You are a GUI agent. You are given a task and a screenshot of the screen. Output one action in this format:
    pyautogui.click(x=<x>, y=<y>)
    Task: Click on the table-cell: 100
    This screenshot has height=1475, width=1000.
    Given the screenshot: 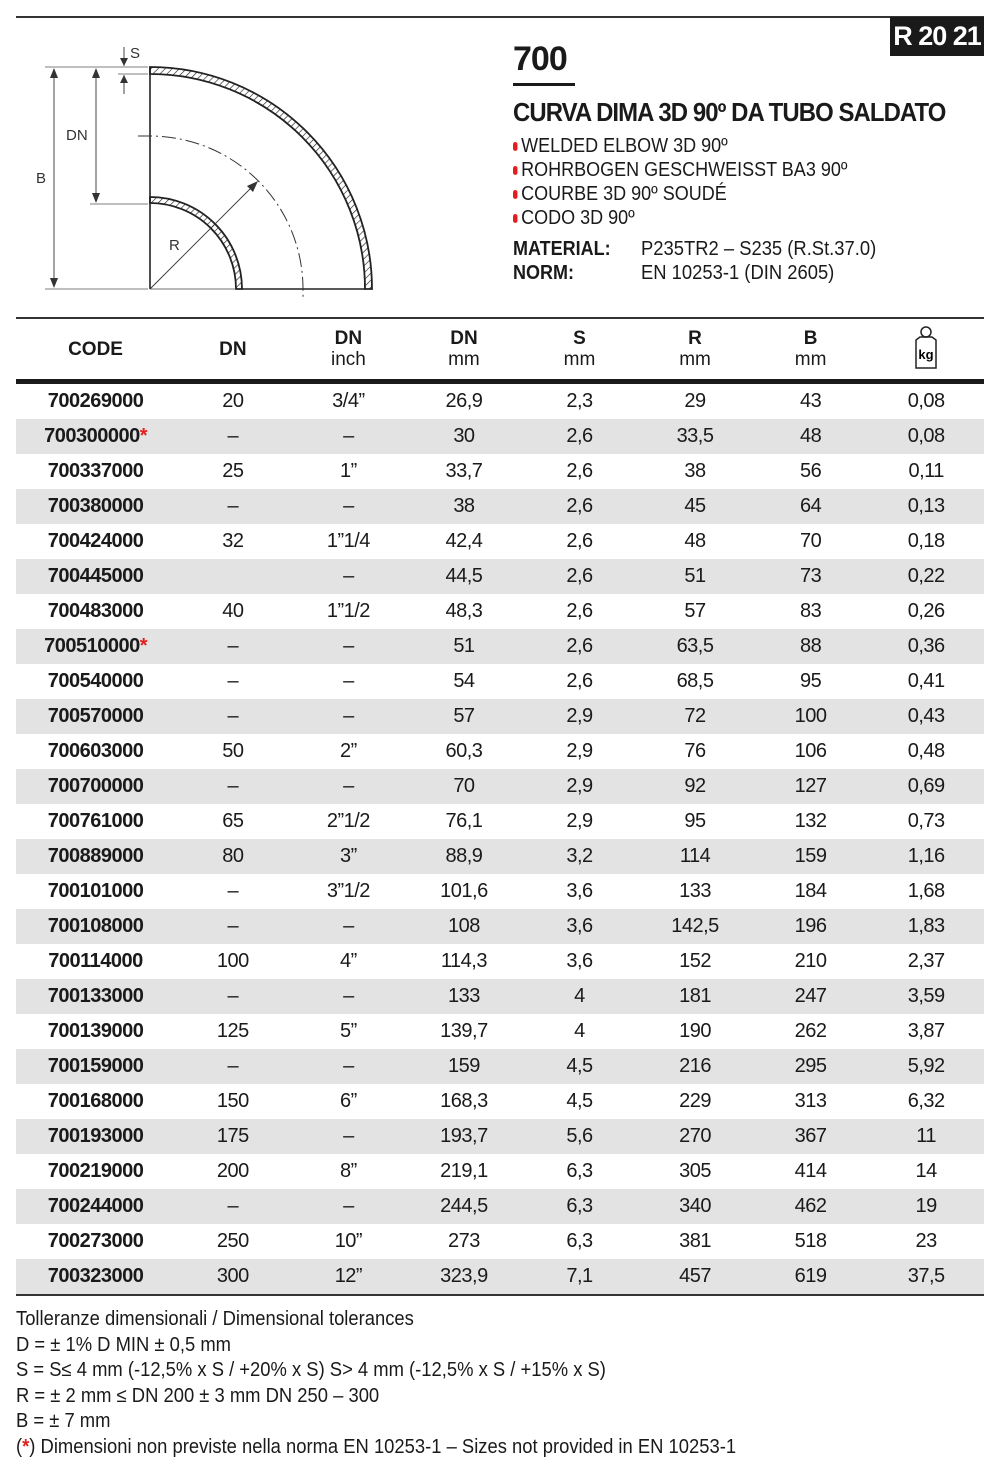 What is the action you would take?
    pyautogui.click(x=810, y=716)
    